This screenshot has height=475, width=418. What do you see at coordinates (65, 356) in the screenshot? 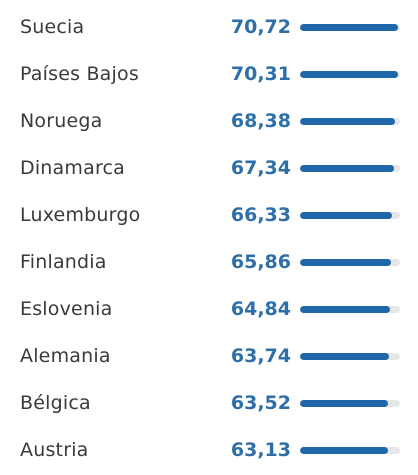
I see `category-label: Alemania` at bounding box center [65, 356].